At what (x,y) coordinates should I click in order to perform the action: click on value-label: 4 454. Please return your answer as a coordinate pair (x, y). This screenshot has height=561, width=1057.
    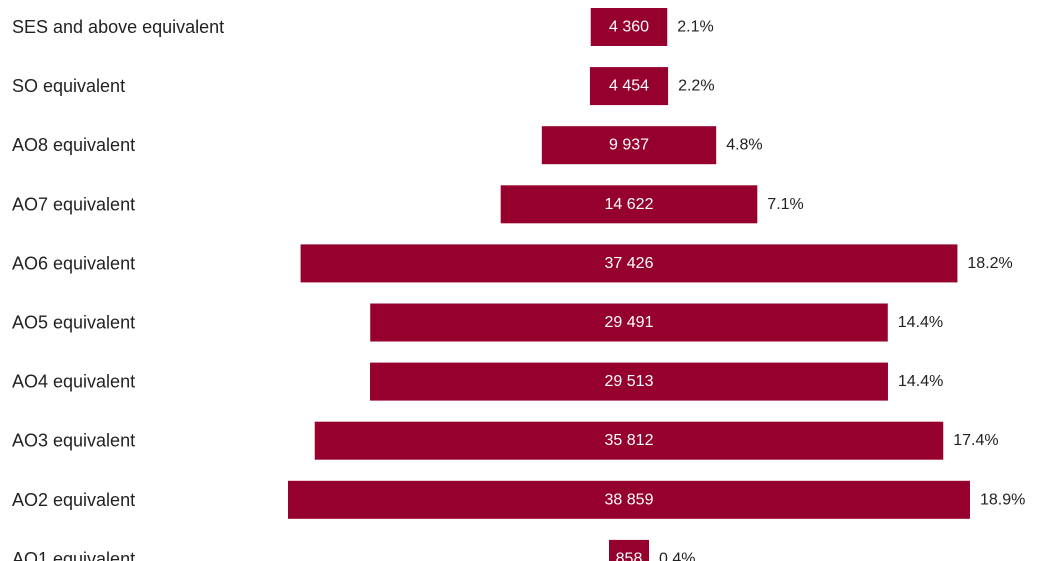
    Looking at the image, I should click on (629, 86).